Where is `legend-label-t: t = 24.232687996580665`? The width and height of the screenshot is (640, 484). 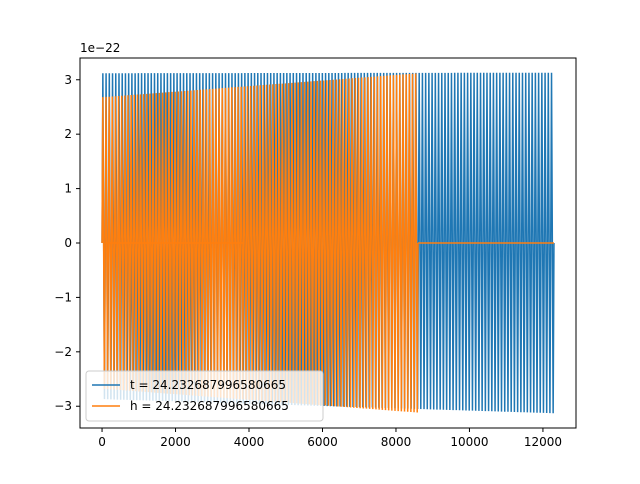 legend-label-t: t = 24.232687996580665 is located at coordinates (208, 385).